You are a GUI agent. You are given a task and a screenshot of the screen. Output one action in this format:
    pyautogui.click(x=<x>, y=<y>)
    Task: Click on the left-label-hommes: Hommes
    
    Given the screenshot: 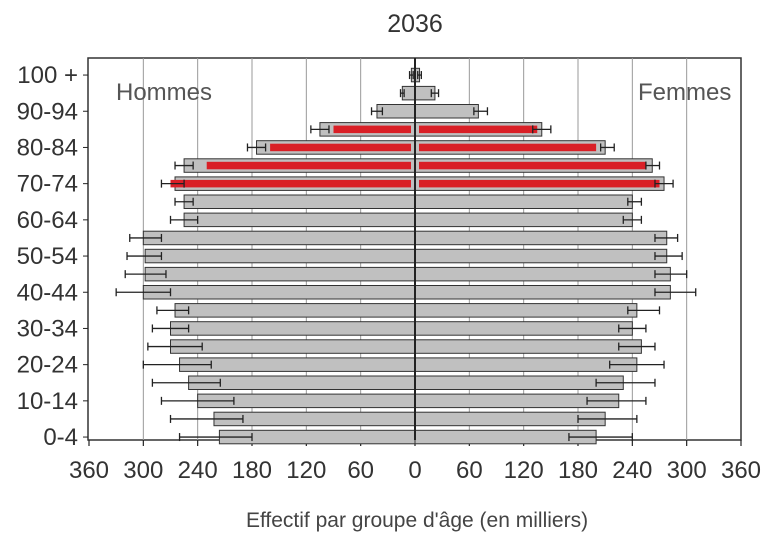 What is the action you would take?
    pyautogui.click(x=164, y=92)
    